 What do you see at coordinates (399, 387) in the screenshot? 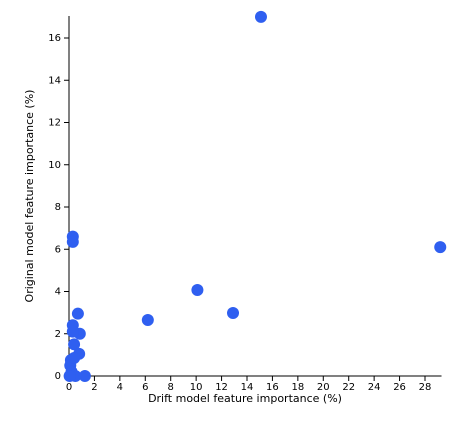
I see `x-tick-label: 26` at bounding box center [399, 387].